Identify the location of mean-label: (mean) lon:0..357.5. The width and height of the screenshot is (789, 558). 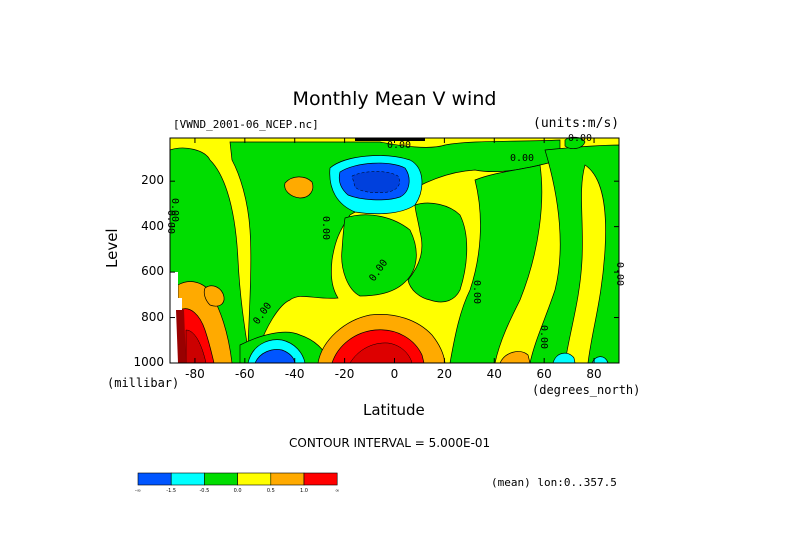
(554, 482).